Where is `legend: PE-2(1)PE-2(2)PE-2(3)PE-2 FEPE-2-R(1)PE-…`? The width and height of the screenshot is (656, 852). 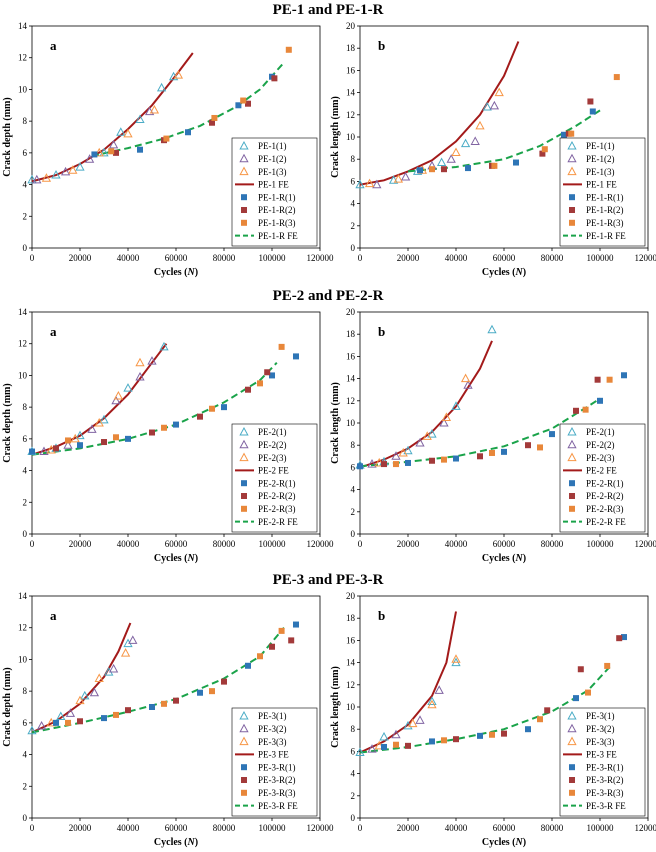
legend: PE-2(1)PE-2(2)PE-2(3)PE-2 FEPE-2-R(1)PE-… is located at coordinates (602, 478).